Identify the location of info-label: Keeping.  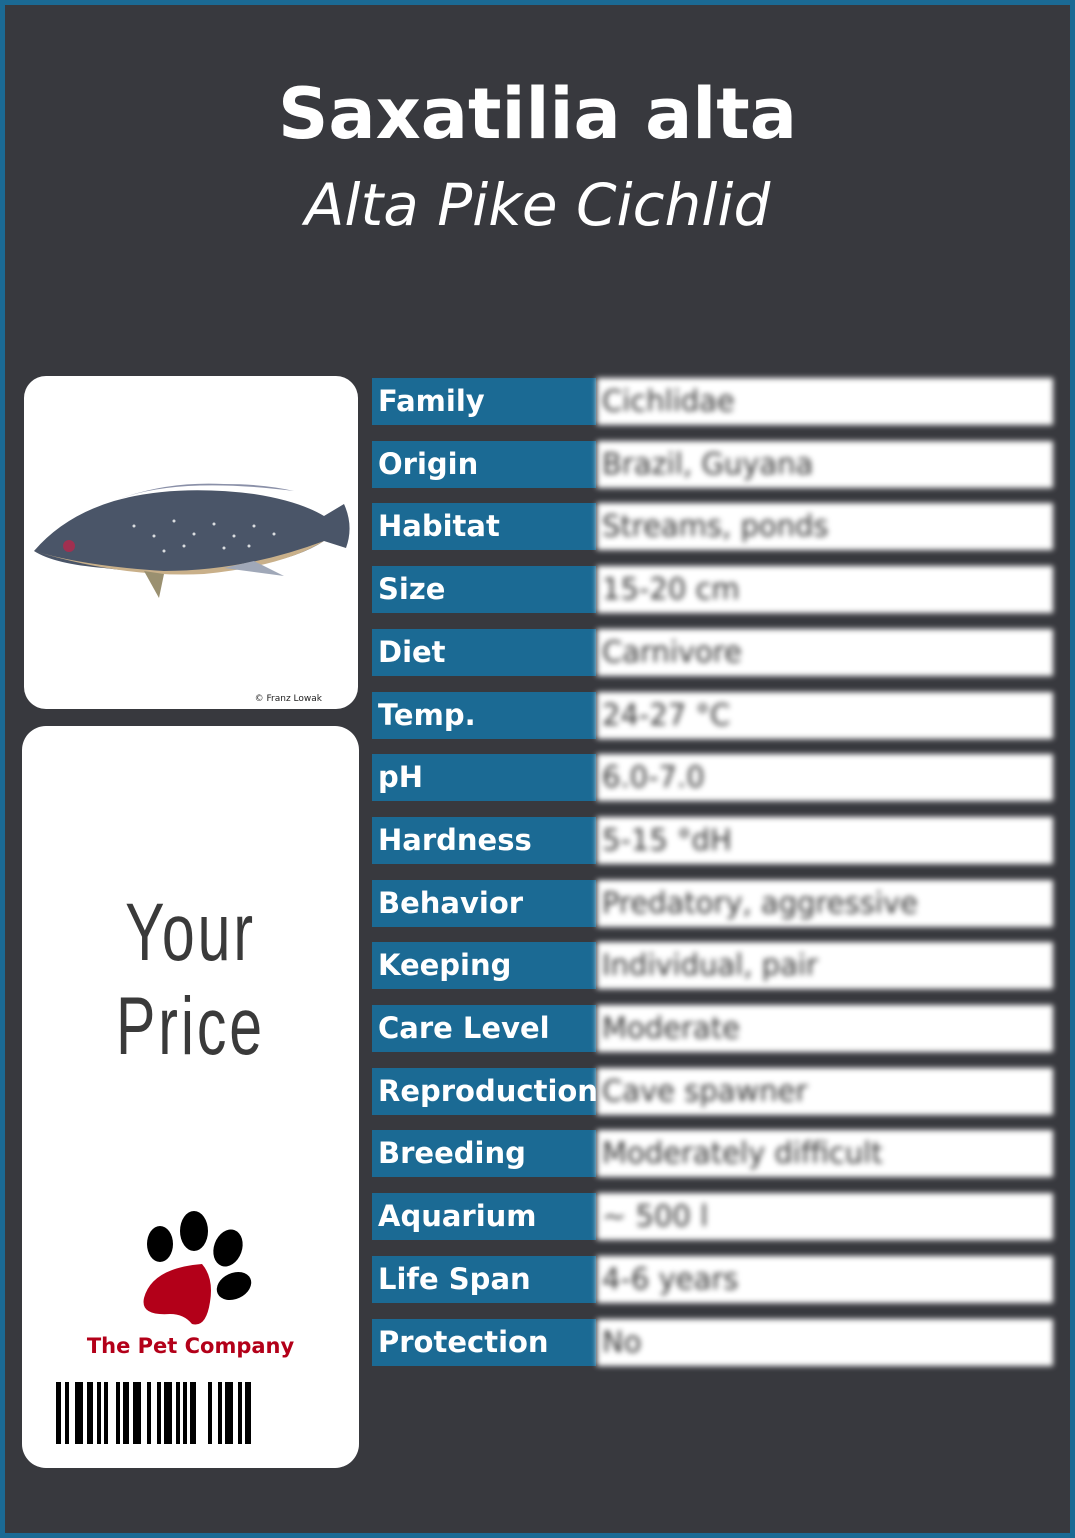
(484, 966).